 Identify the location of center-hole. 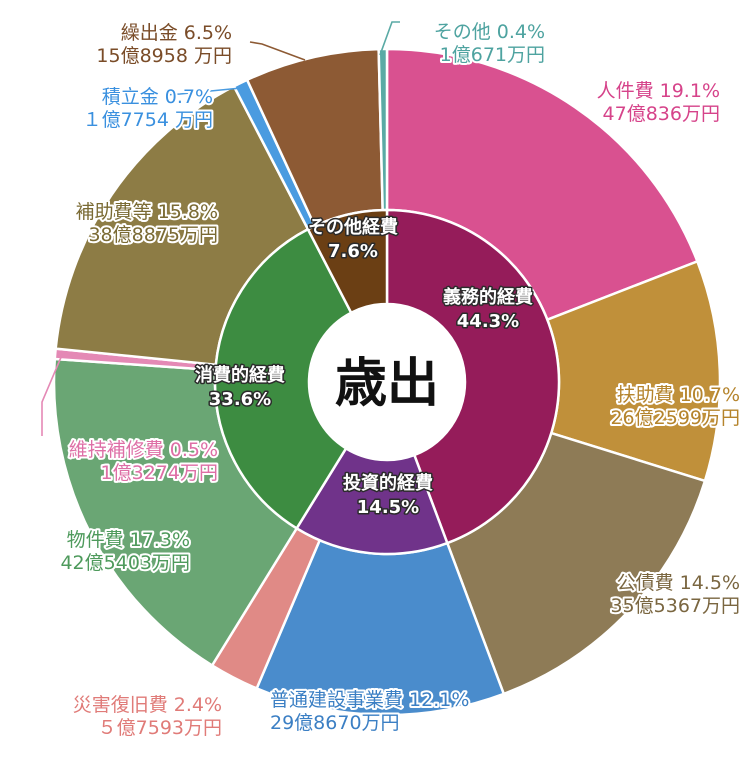
(387, 382).